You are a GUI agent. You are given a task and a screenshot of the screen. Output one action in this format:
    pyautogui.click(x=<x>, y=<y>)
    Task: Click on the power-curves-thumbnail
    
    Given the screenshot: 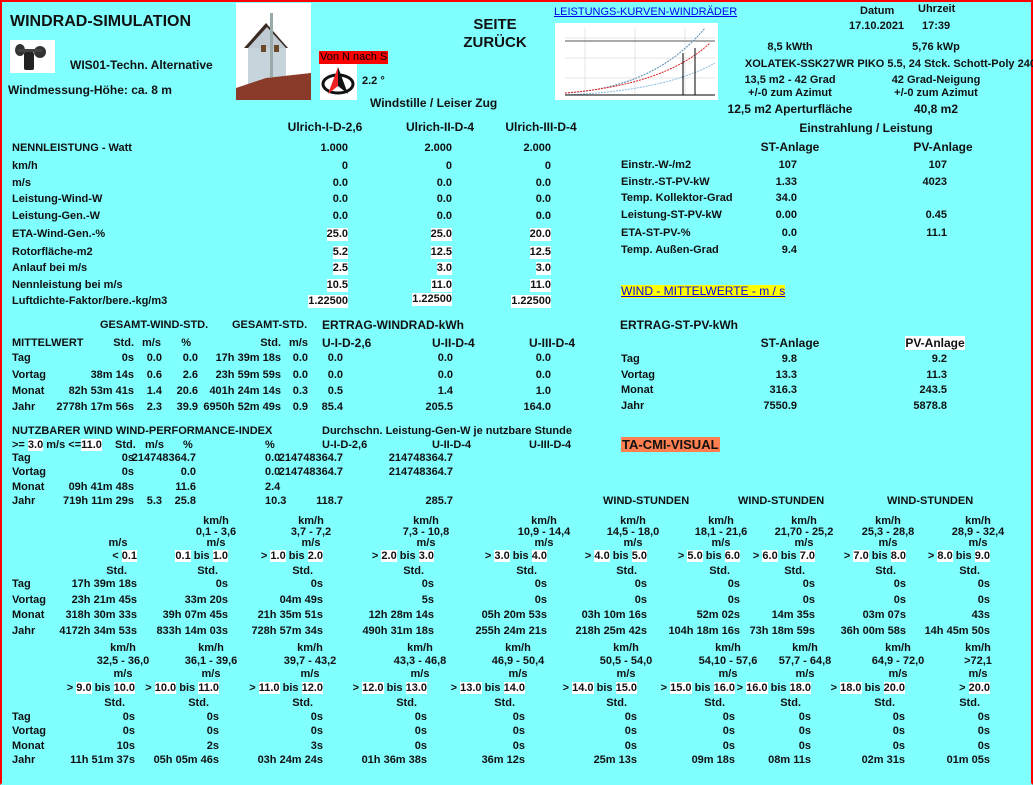 What is the action you would take?
    pyautogui.click(x=636, y=61)
    